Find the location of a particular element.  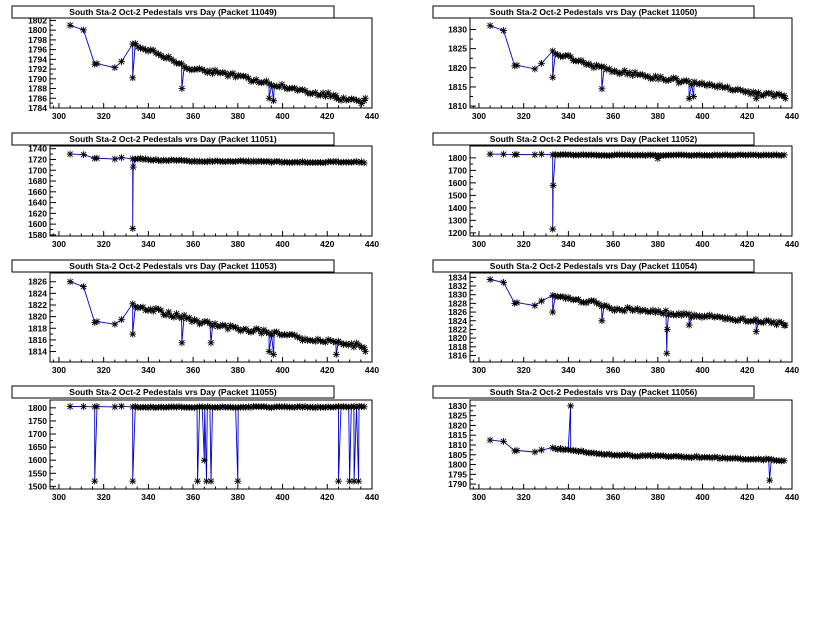

y-tick-label: 1805 is located at coordinates (457, 455).